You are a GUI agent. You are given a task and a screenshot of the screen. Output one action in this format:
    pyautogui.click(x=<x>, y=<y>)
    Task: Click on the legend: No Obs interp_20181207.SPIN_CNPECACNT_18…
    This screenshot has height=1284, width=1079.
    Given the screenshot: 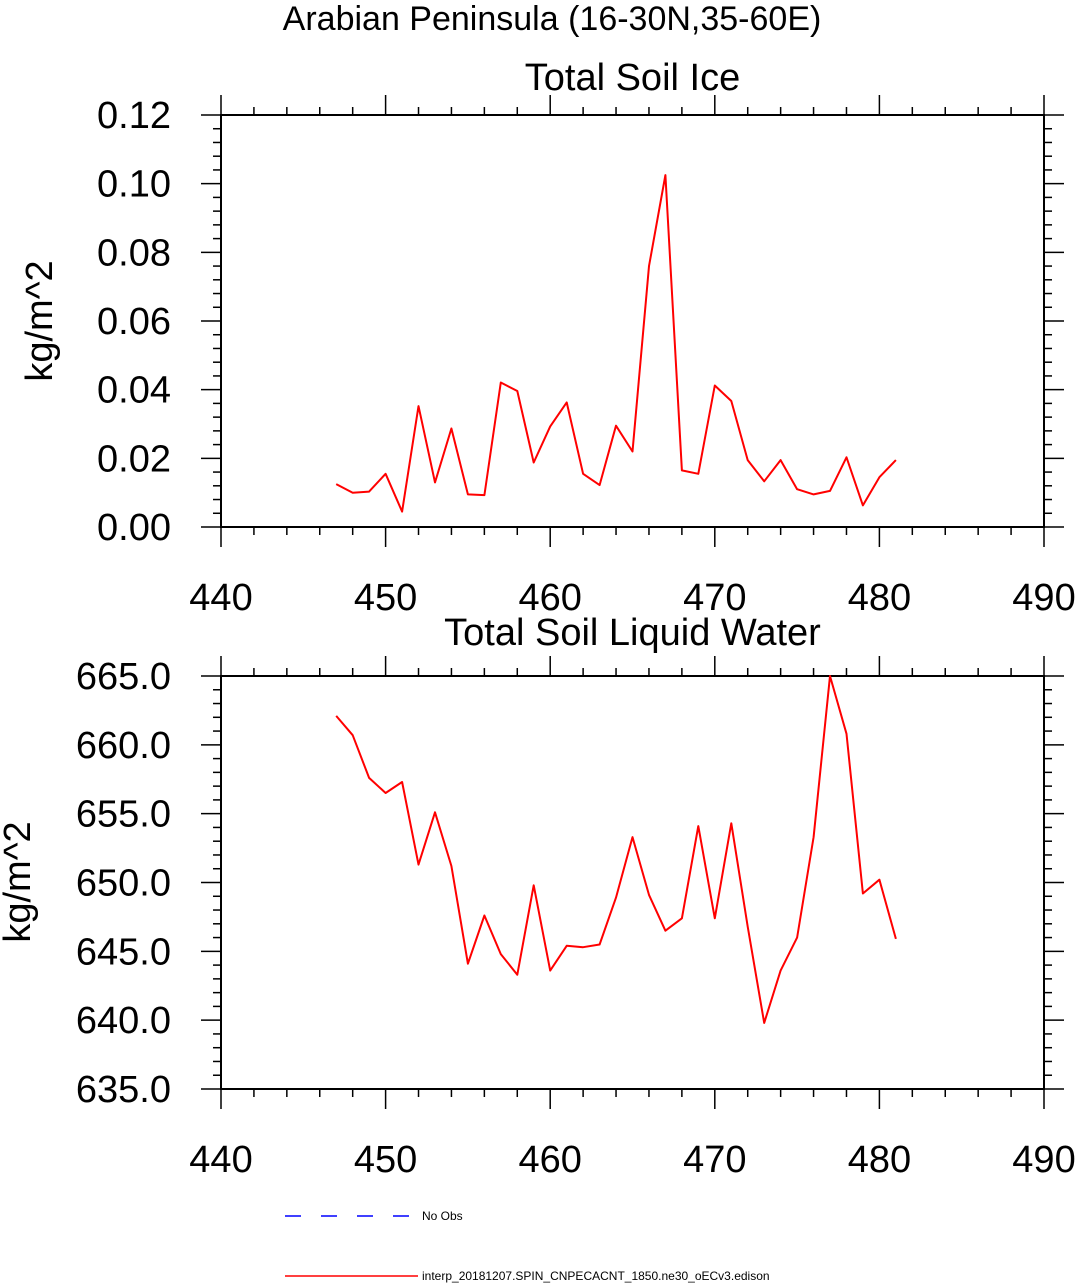 What is the action you would take?
    pyautogui.click(x=527, y=1246)
    